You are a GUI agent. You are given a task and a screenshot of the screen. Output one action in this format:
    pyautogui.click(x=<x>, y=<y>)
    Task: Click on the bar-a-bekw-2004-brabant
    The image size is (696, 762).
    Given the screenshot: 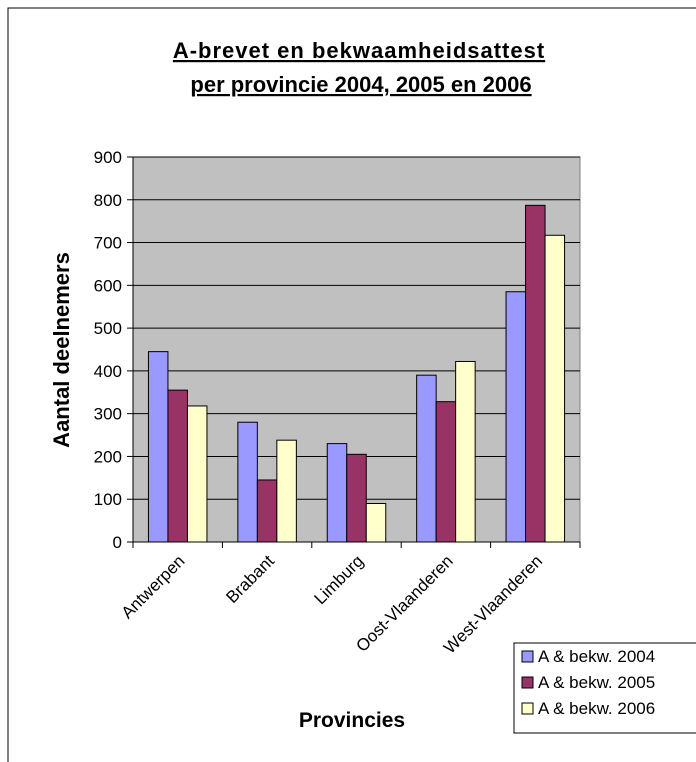 What is the action you would take?
    pyautogui.click(x=247, y=482)
    